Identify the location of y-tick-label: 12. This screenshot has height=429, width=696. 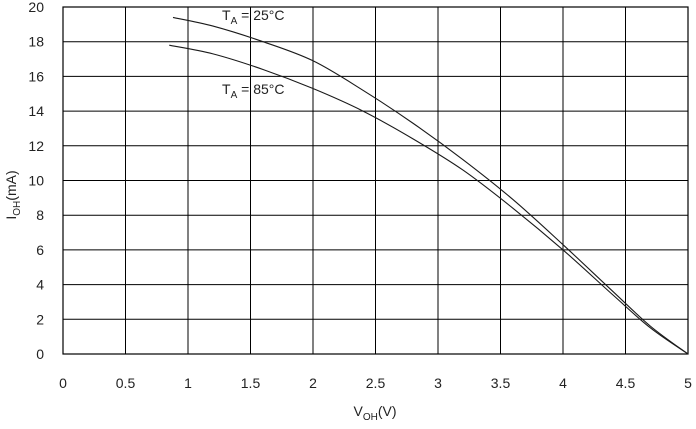
(36, 146).